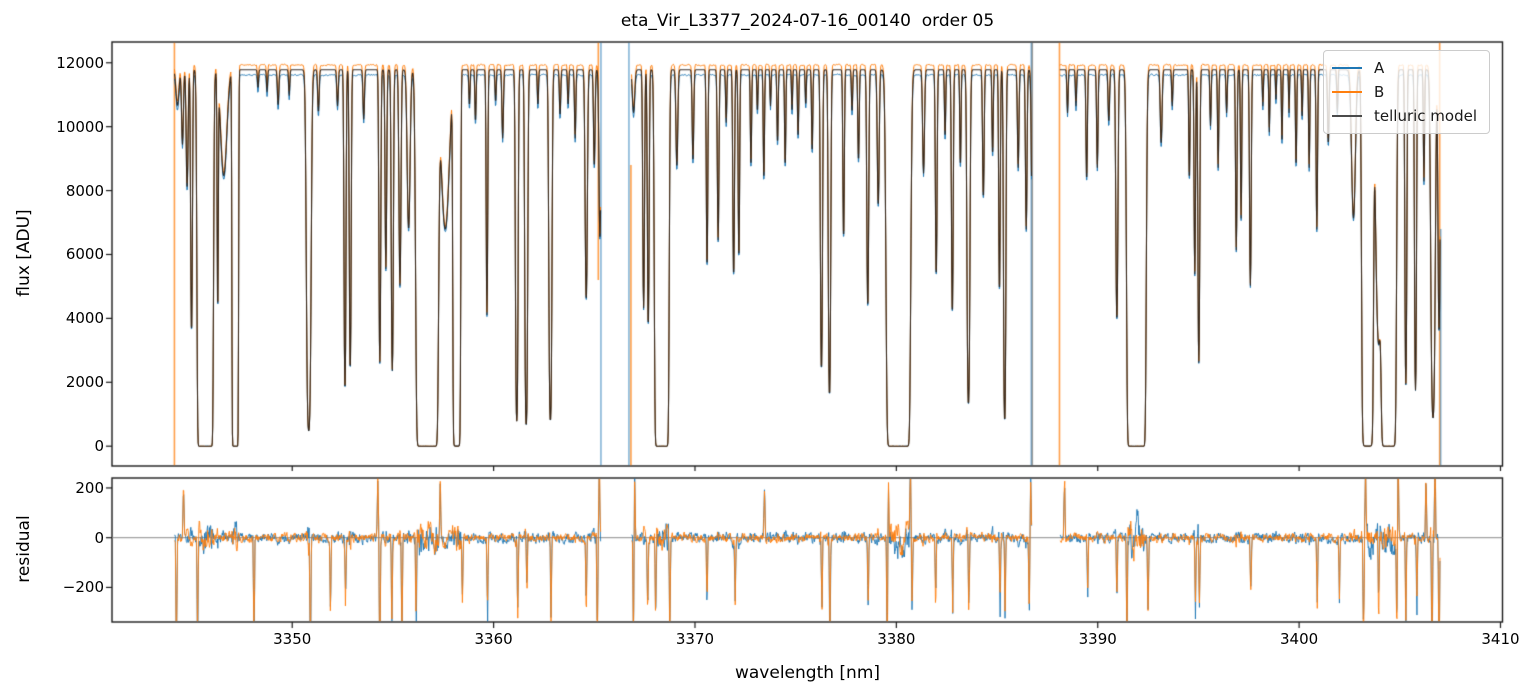 Image resolution: width=1538 pixels, height=696 pixels. Describe the element at coordinates (1500, 639) in the screenshot. I see `tick-label: 3410` at that location.